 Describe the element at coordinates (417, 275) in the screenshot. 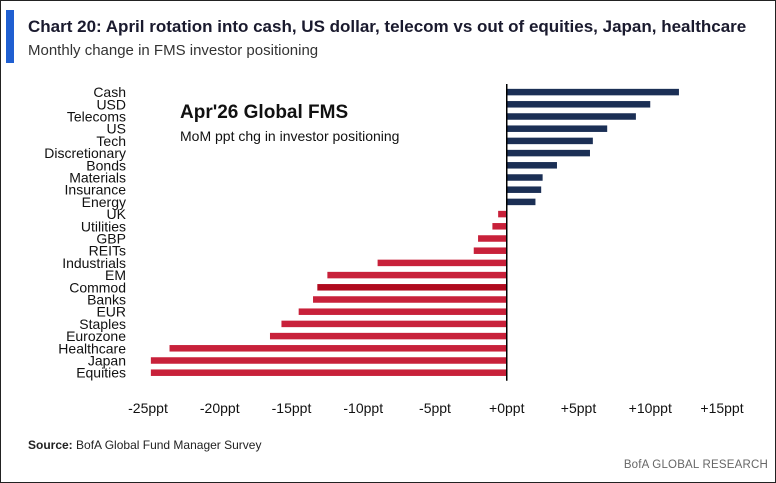

I see `bar-em` at that location.